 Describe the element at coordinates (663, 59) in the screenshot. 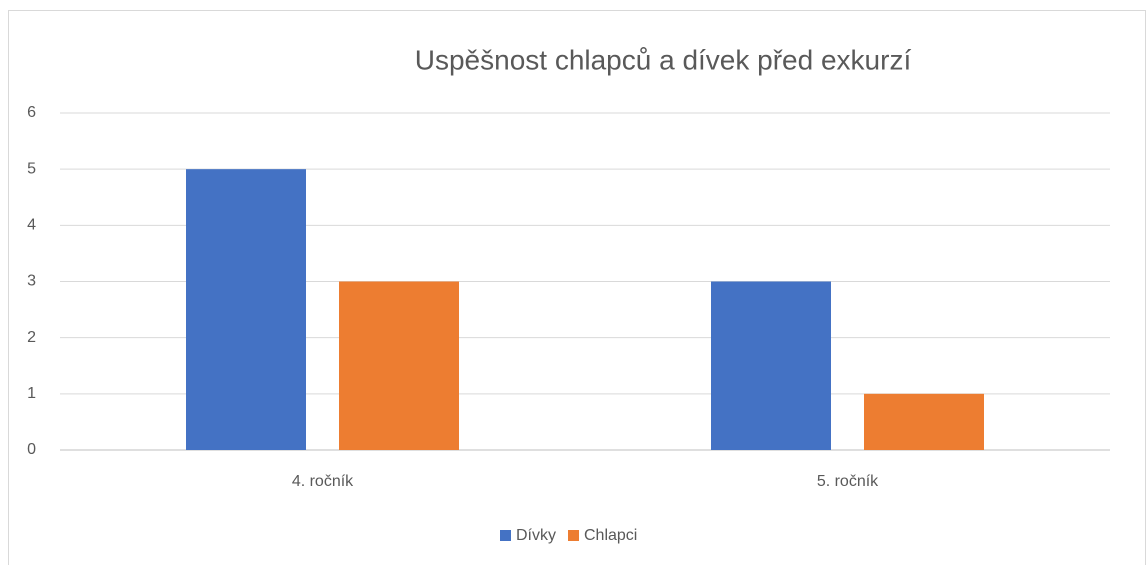

I see `chart-title: Uspěšnost chlapců a dívek před exkurzí` at that location.